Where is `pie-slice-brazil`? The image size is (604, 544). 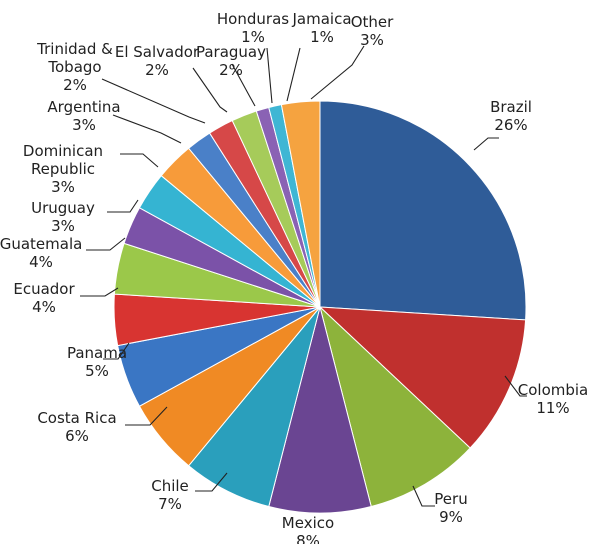
pie-slice-brazil is located at coordinates (423, 210).